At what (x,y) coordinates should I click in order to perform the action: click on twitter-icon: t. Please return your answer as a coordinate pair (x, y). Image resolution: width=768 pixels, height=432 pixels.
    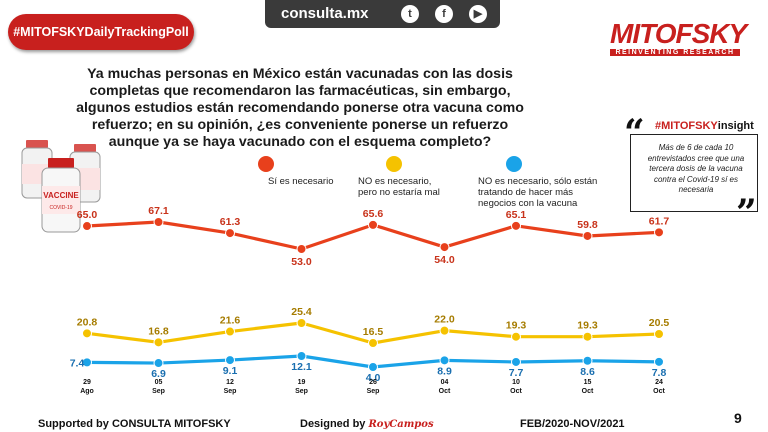
    Looking at the image, I should click on (410, 14).